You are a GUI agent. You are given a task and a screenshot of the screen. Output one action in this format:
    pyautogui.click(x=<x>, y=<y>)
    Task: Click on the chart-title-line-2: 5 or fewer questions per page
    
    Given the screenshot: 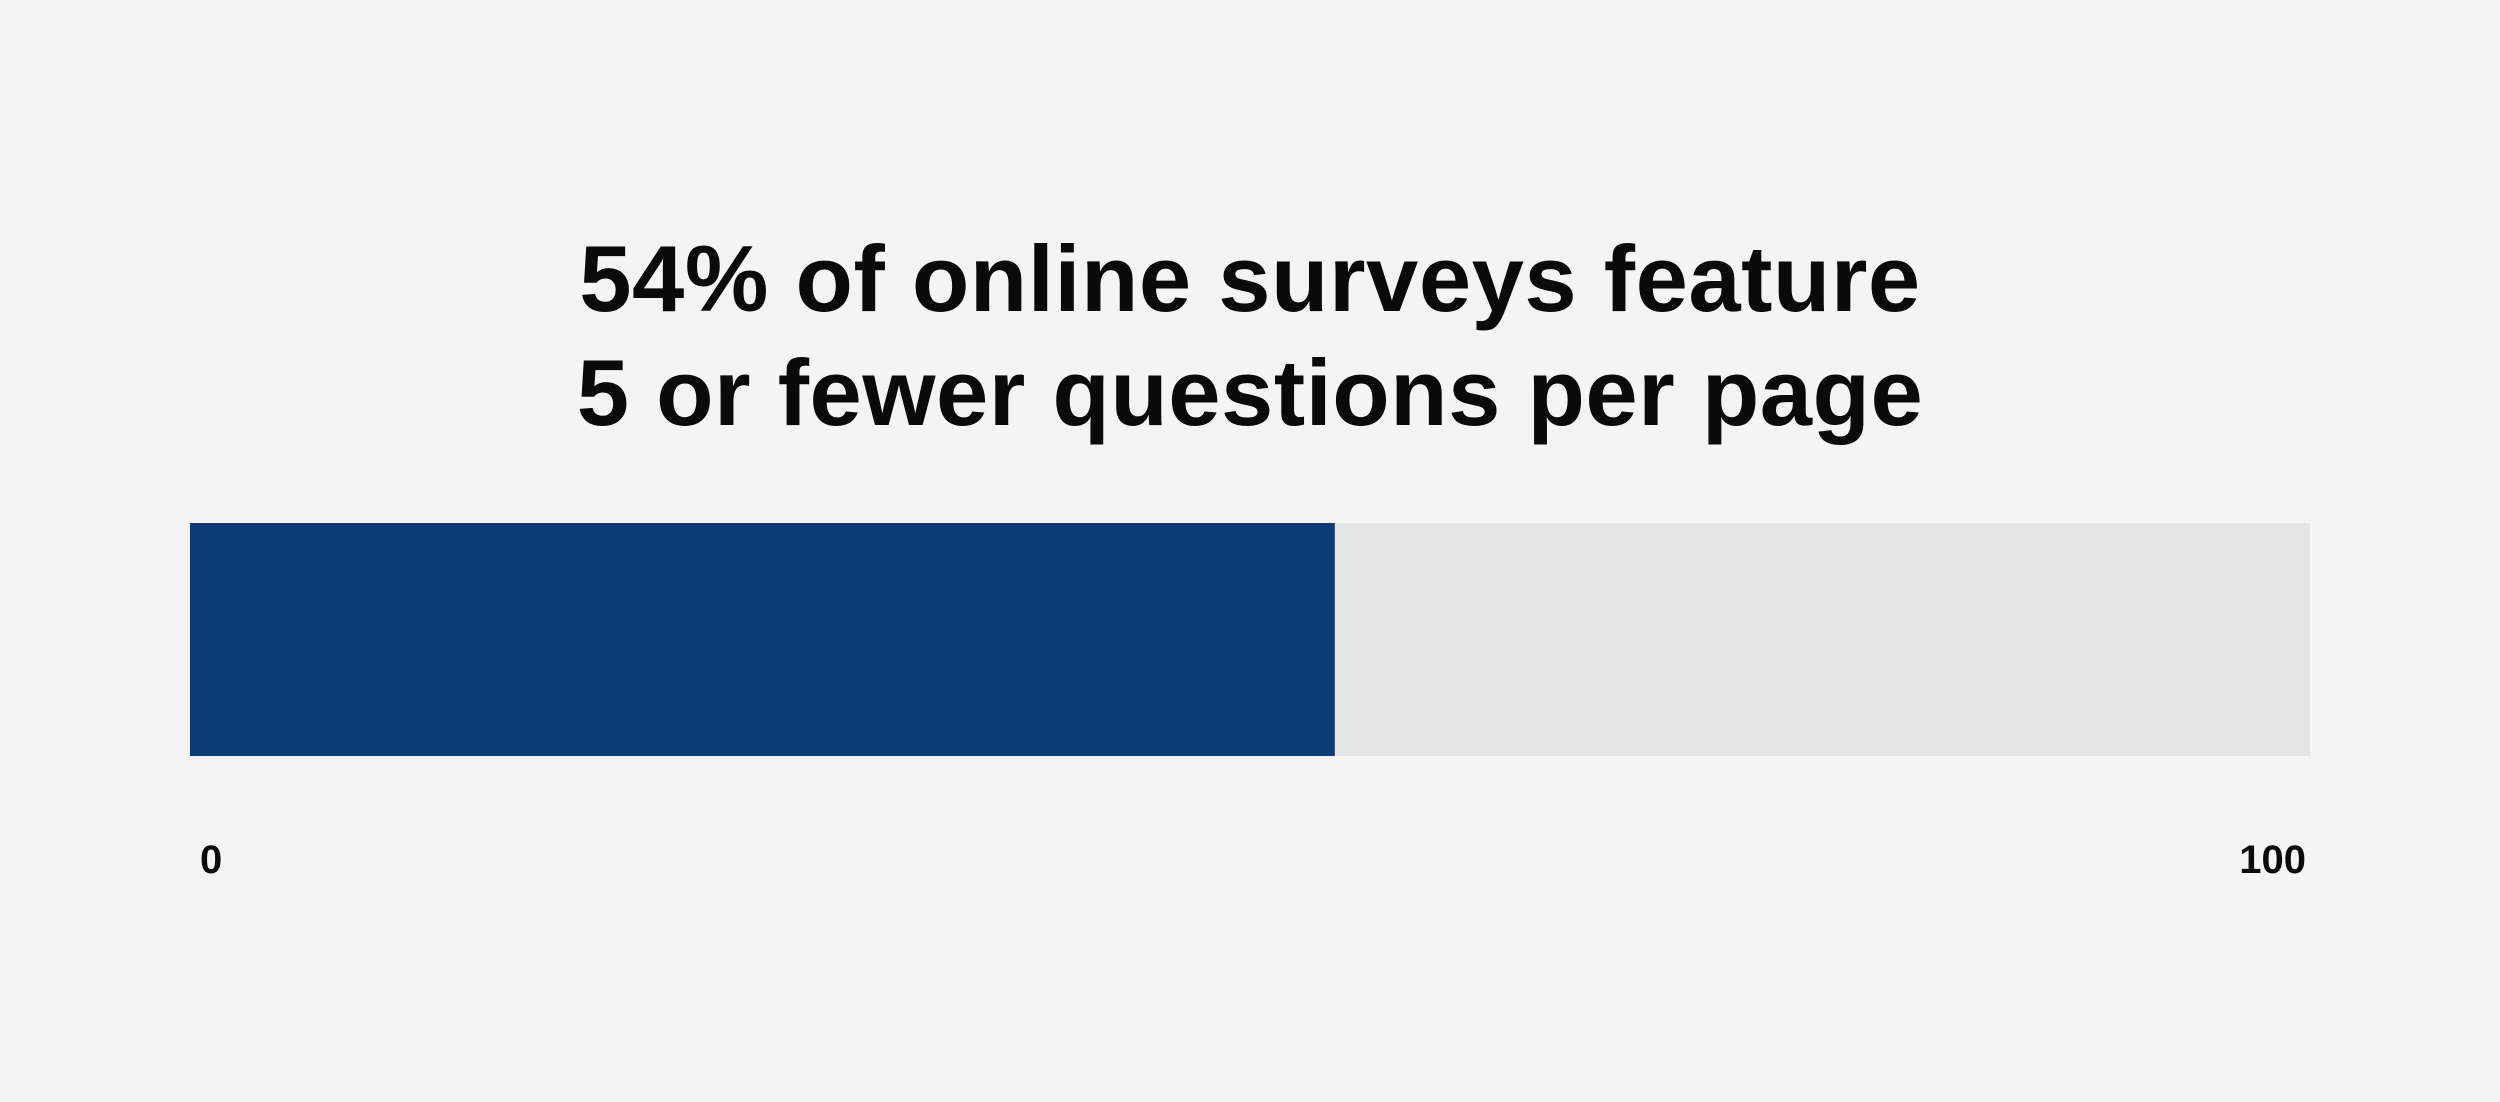 What is the action you would take?
    pyautogui.click(x=1250, y=392)
    